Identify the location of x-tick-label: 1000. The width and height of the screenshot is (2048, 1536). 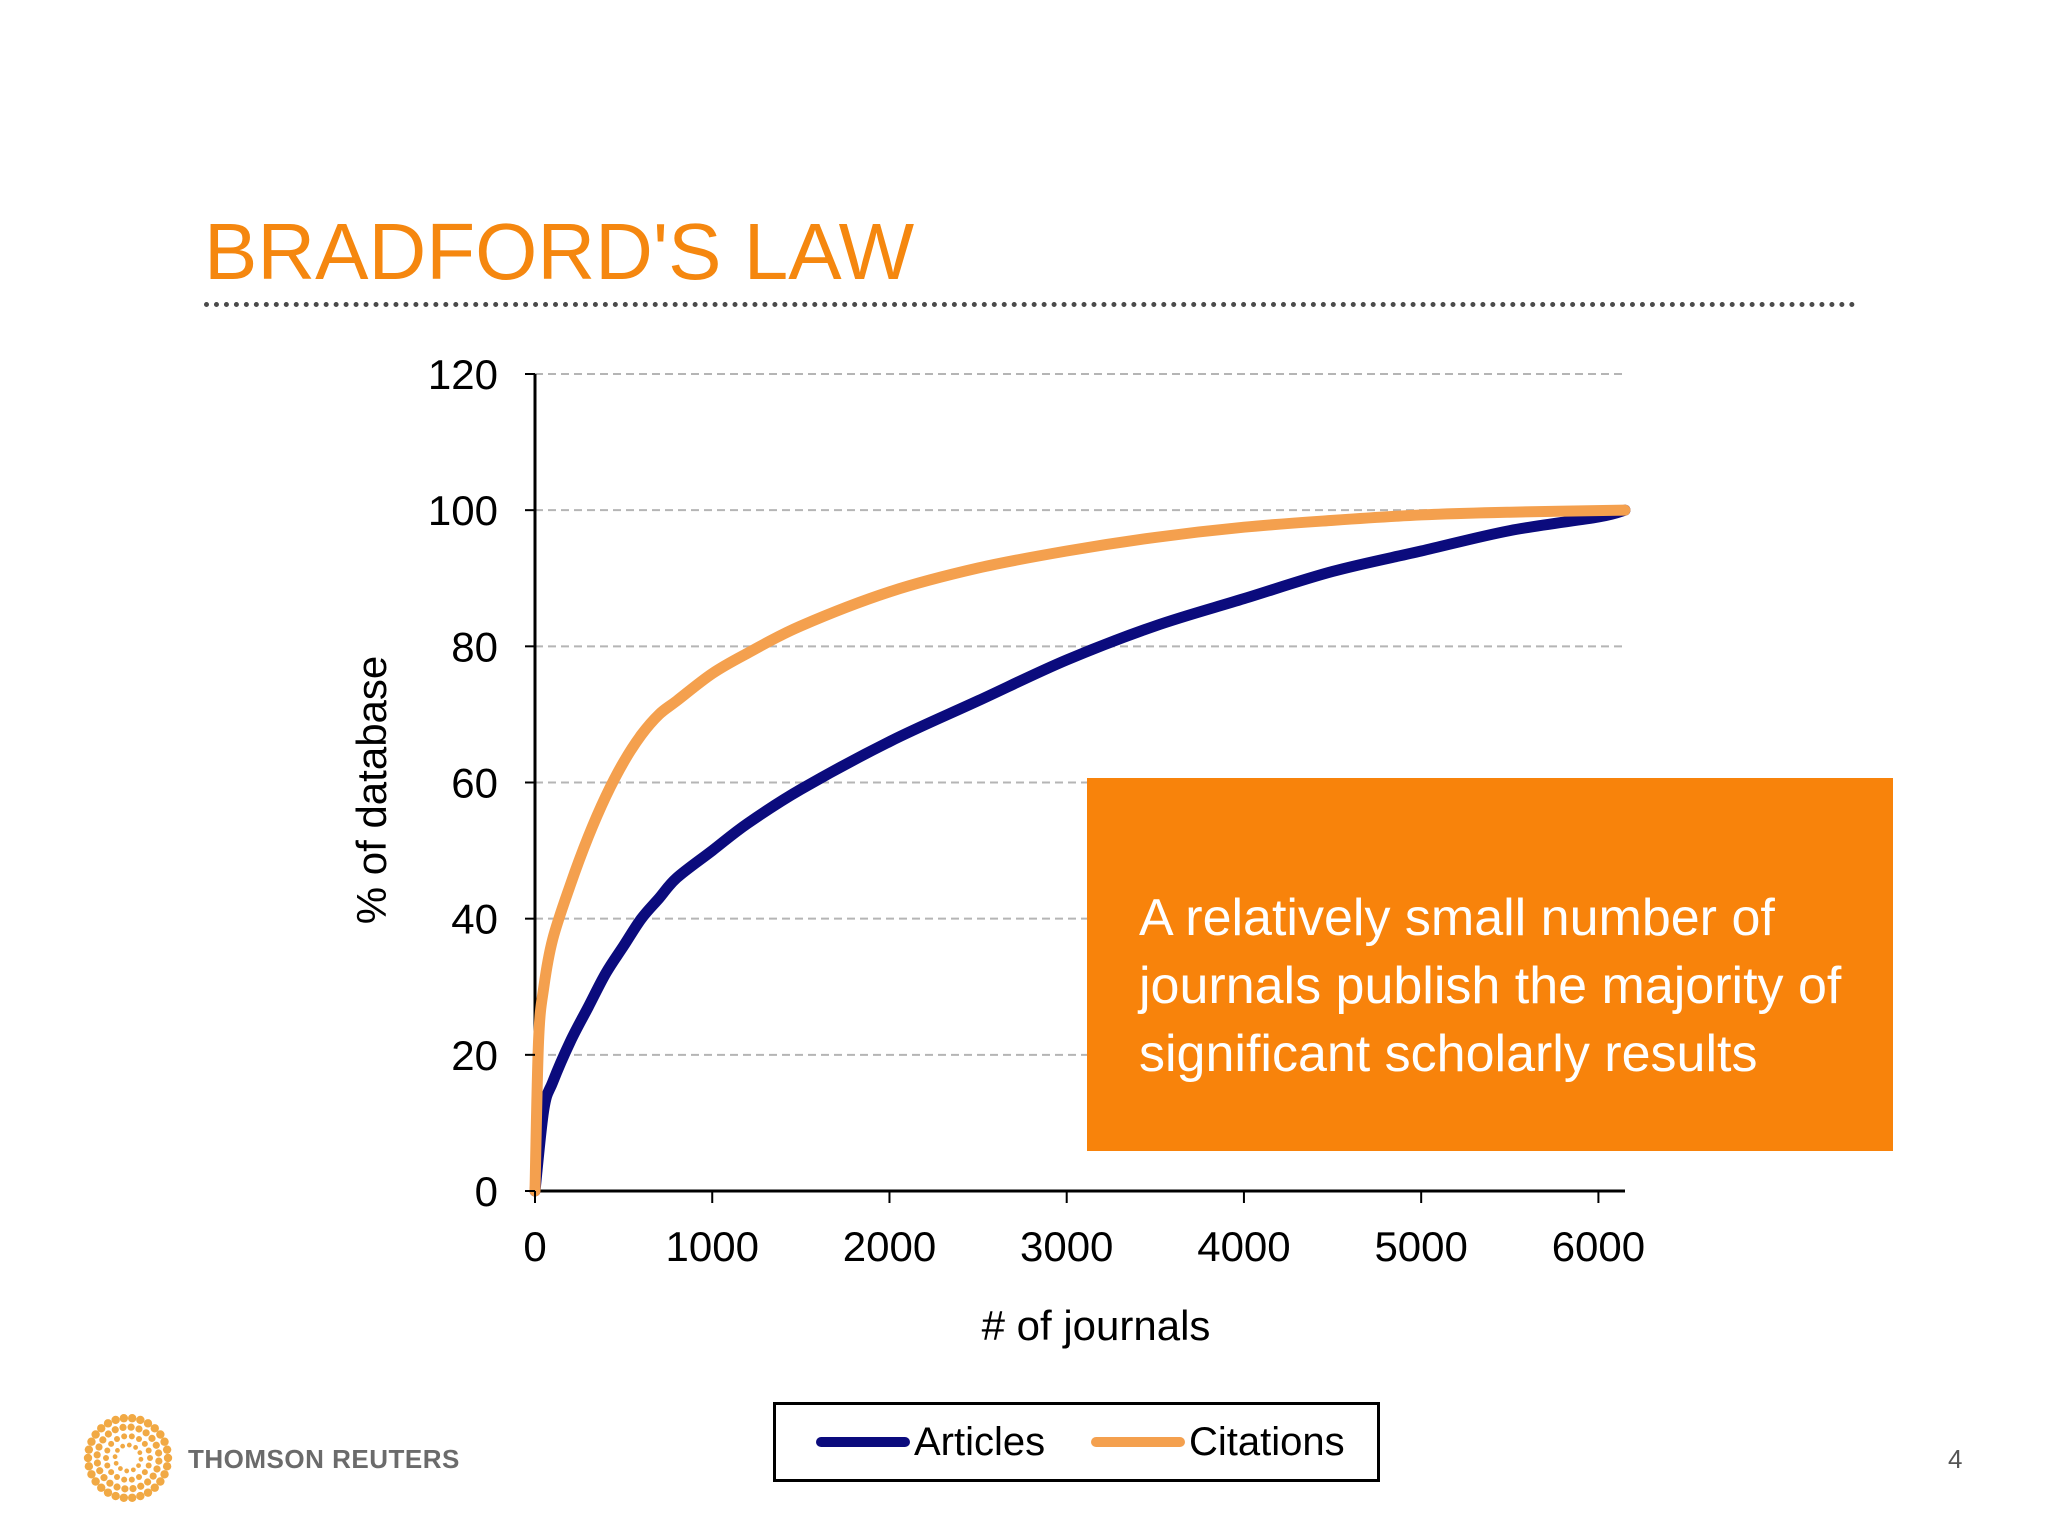
(712, 1246).